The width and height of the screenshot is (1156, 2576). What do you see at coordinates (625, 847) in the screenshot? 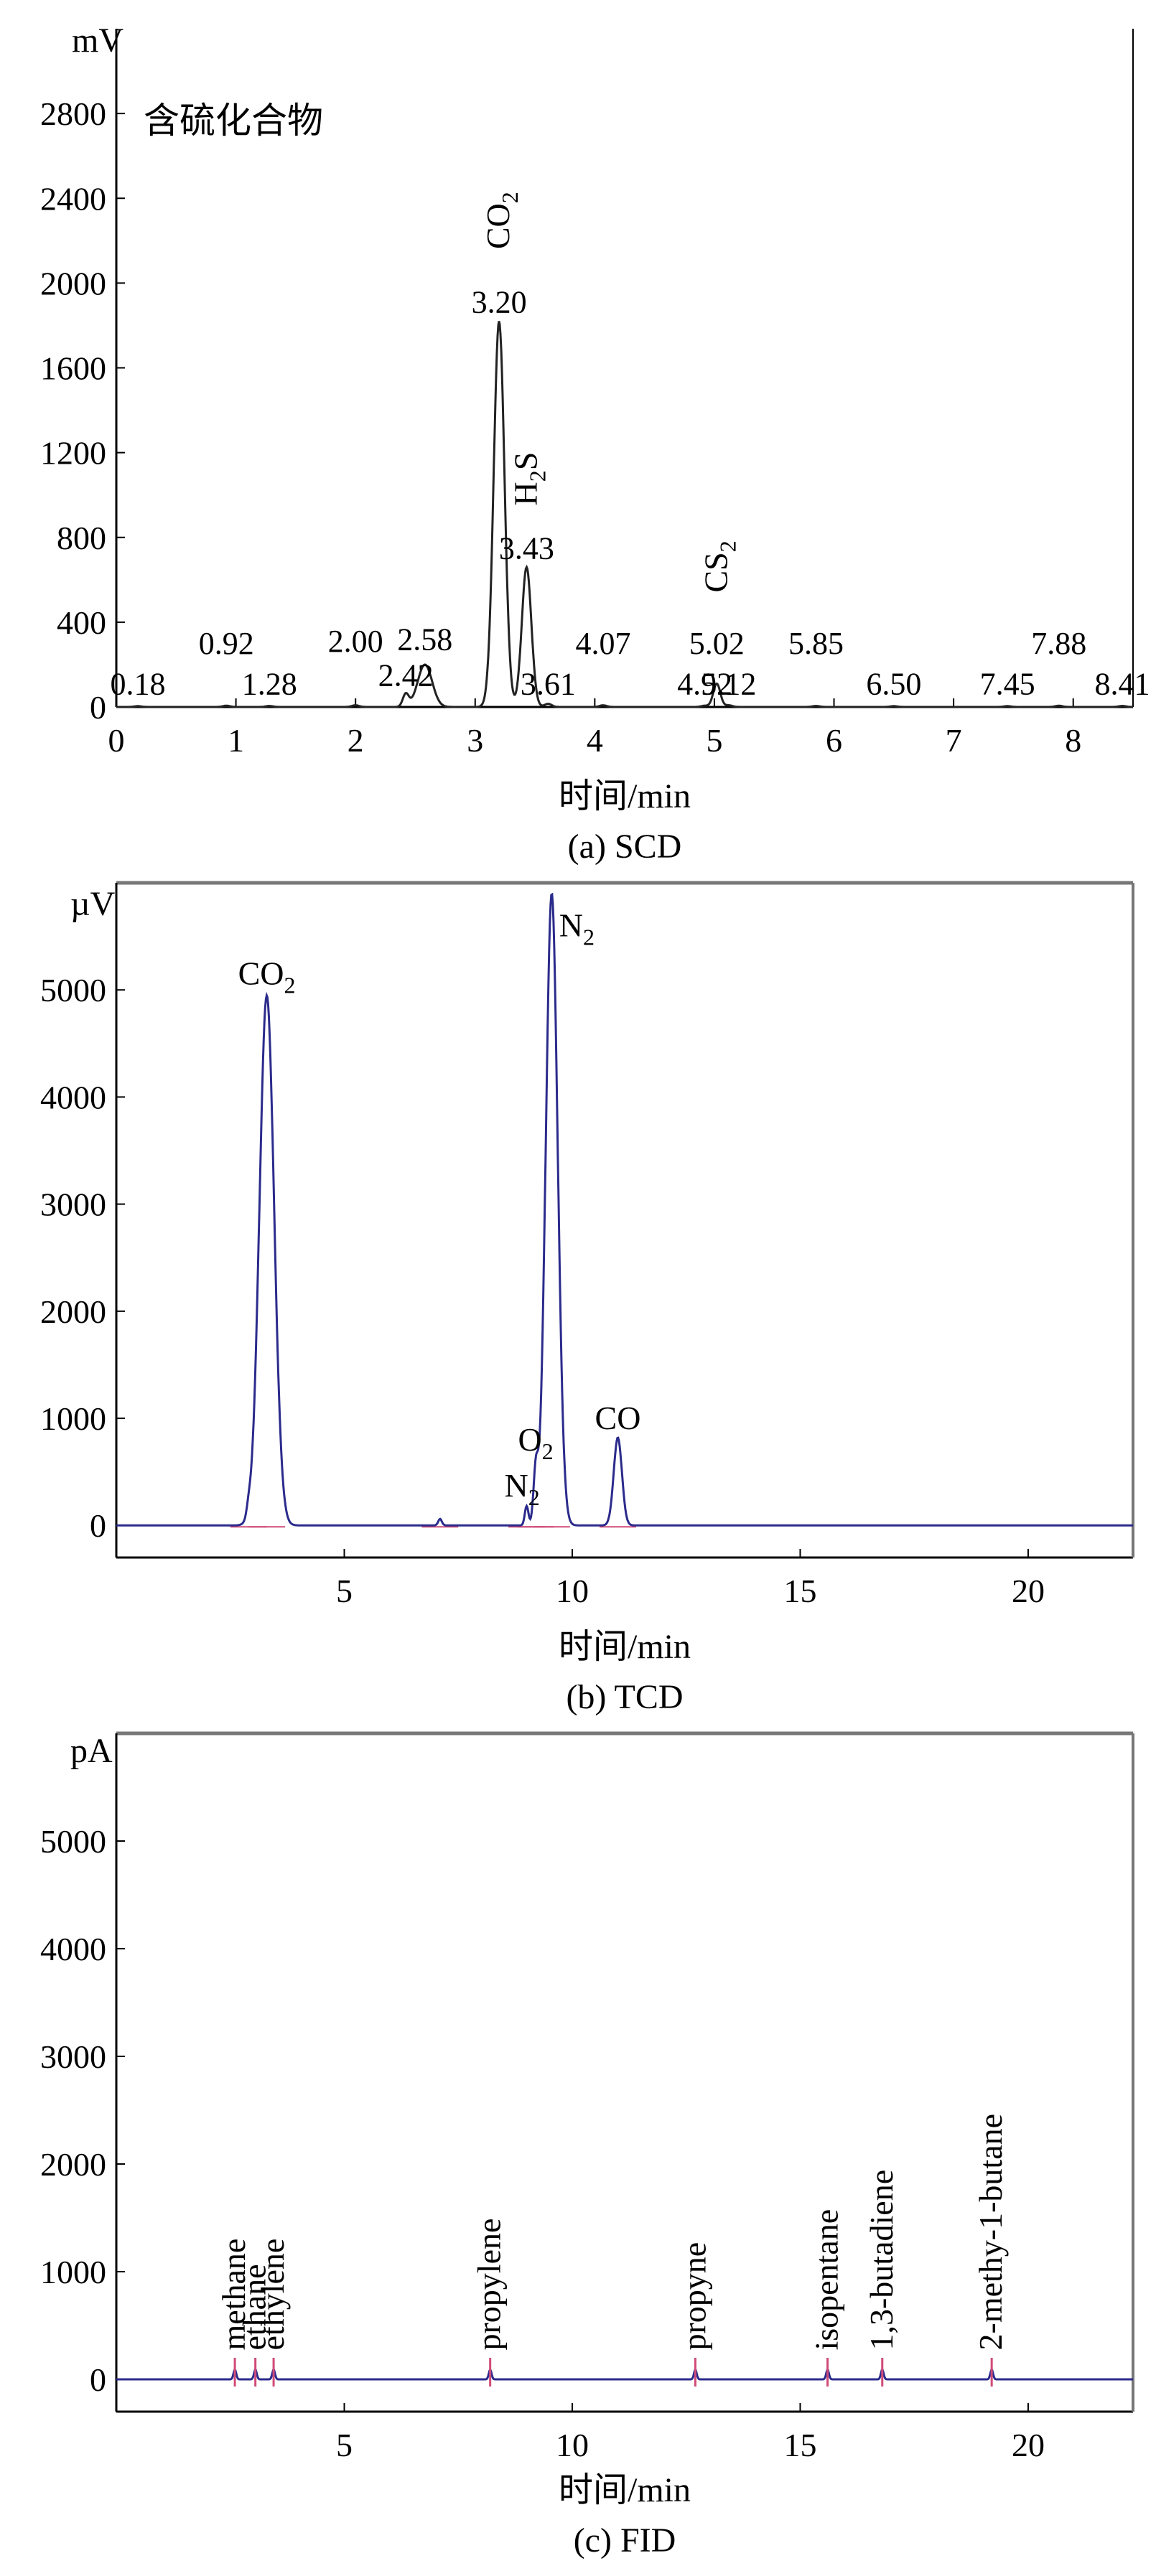
I see `panel-caption: (a) SCD` at bounding box center [625, 847].